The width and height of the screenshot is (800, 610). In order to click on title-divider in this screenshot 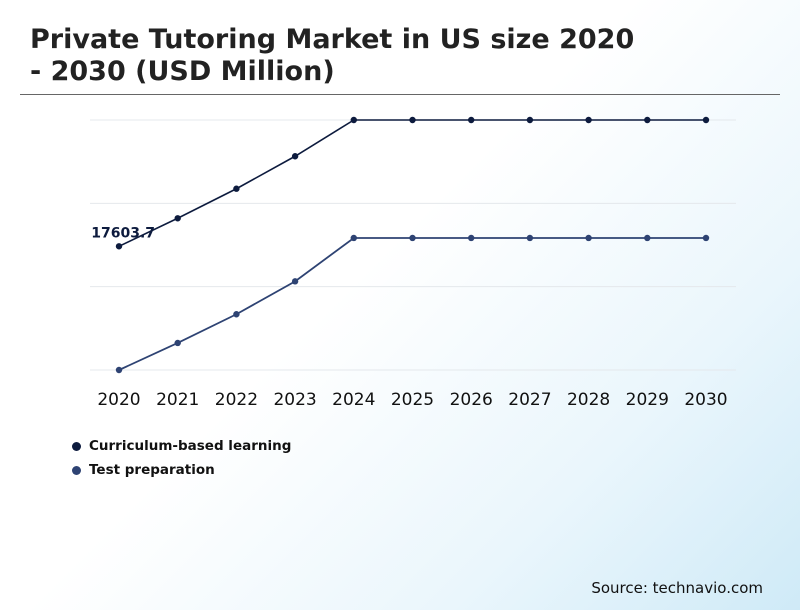, I will do `click(400, 94)`.